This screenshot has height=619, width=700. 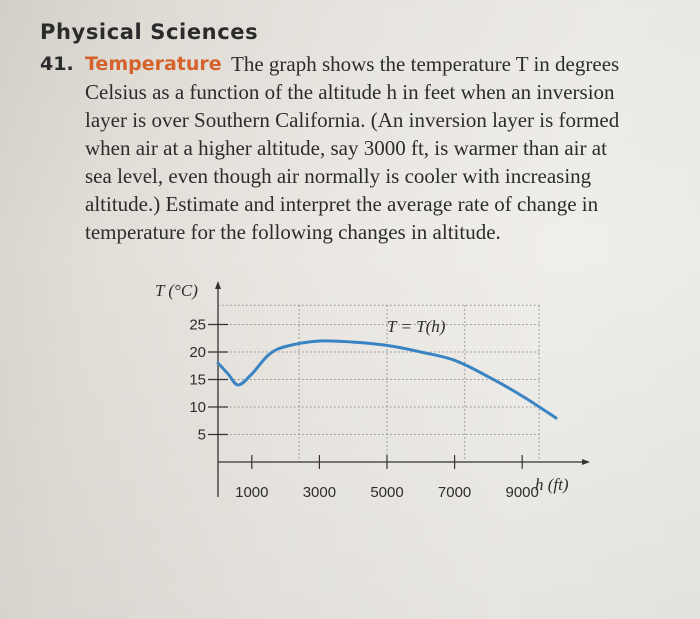 I want to click on x-tick-label: 9000, so click(x=522, y=492).